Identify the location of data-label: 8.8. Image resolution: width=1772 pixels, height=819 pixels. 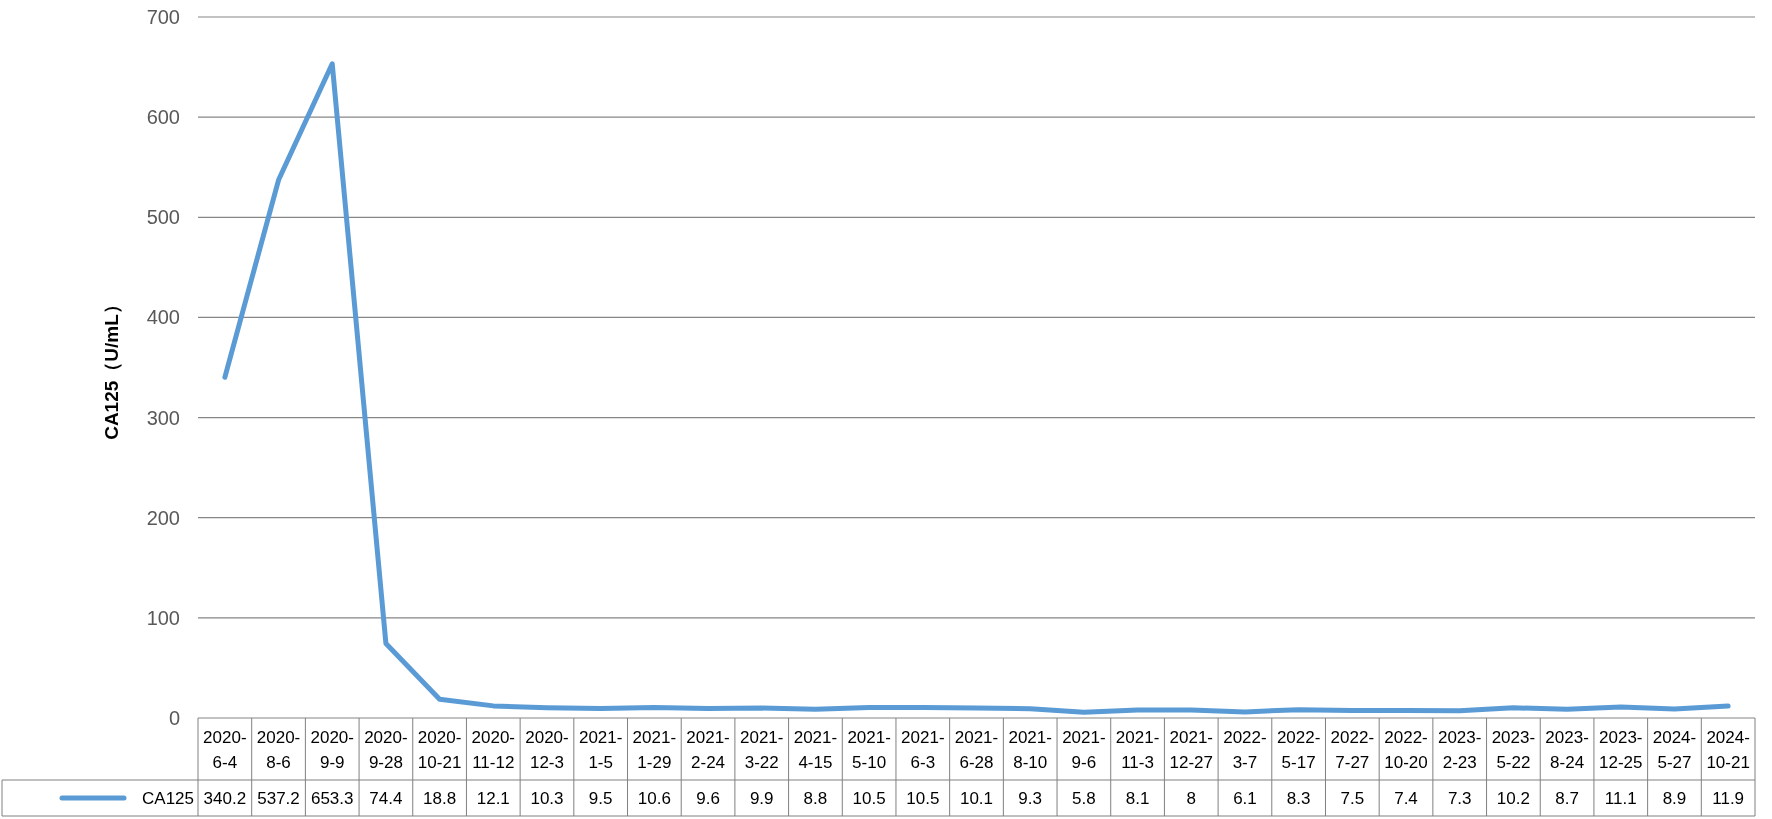
(815, 798).